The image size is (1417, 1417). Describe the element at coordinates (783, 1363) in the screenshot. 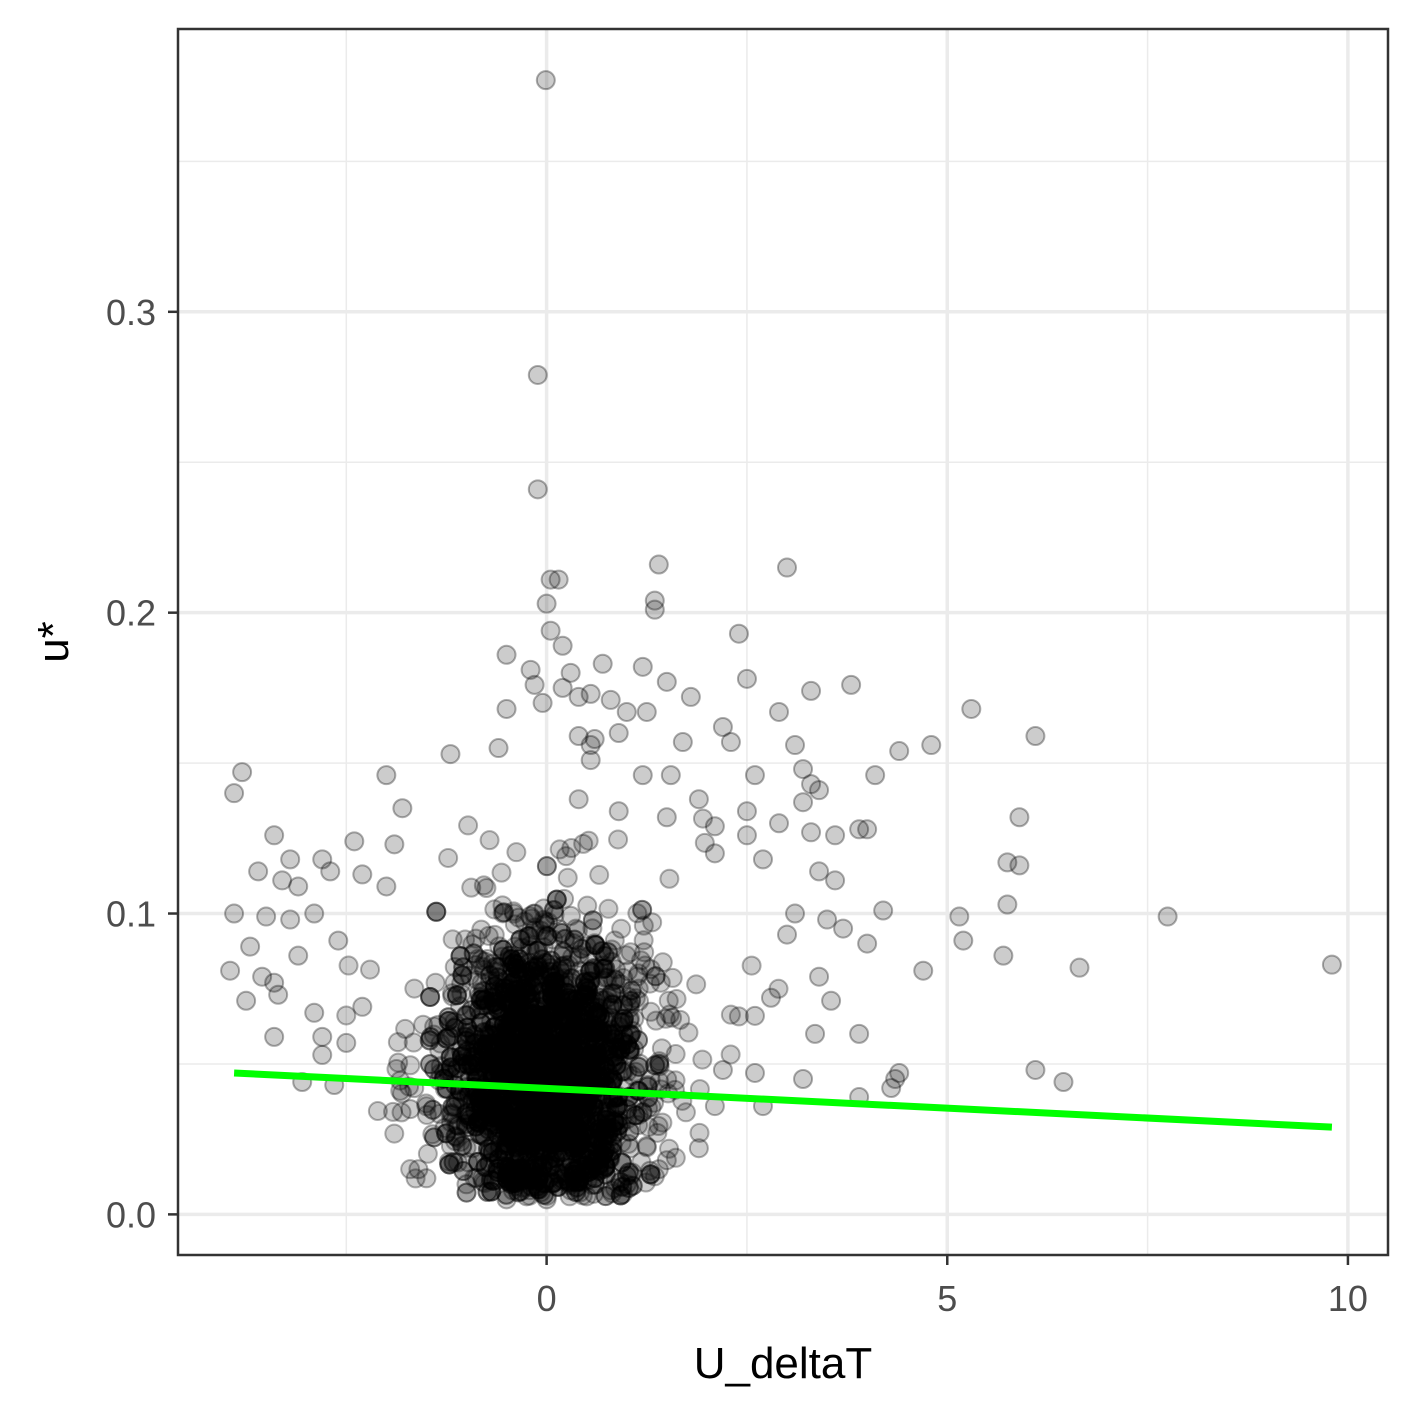

I see `x-axis-title: U_deltaT` at that location.